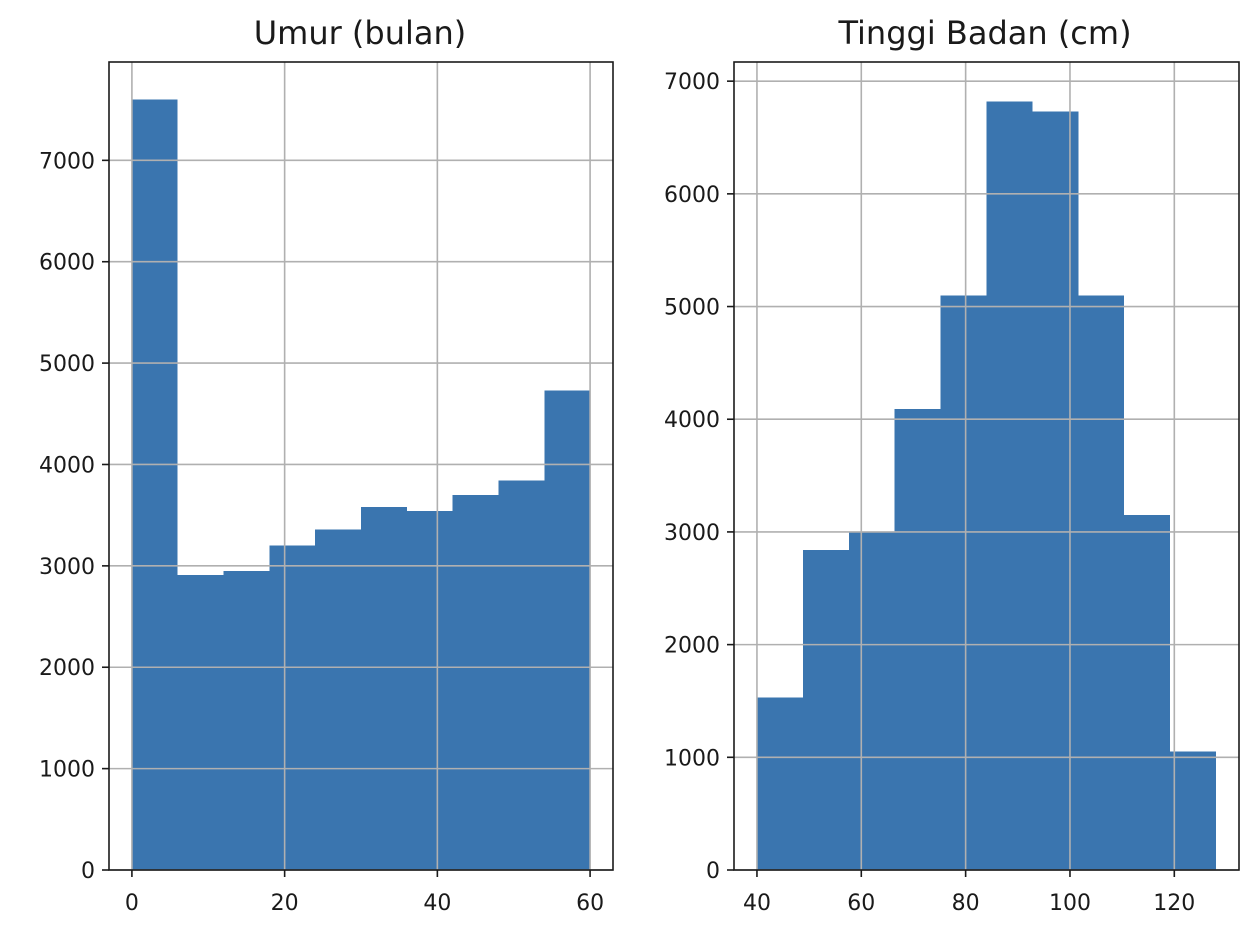 This screenshot has width=1248, height=928. I want to click on tinggi-badan-y-tick-label: 3000, so click(692, 533).